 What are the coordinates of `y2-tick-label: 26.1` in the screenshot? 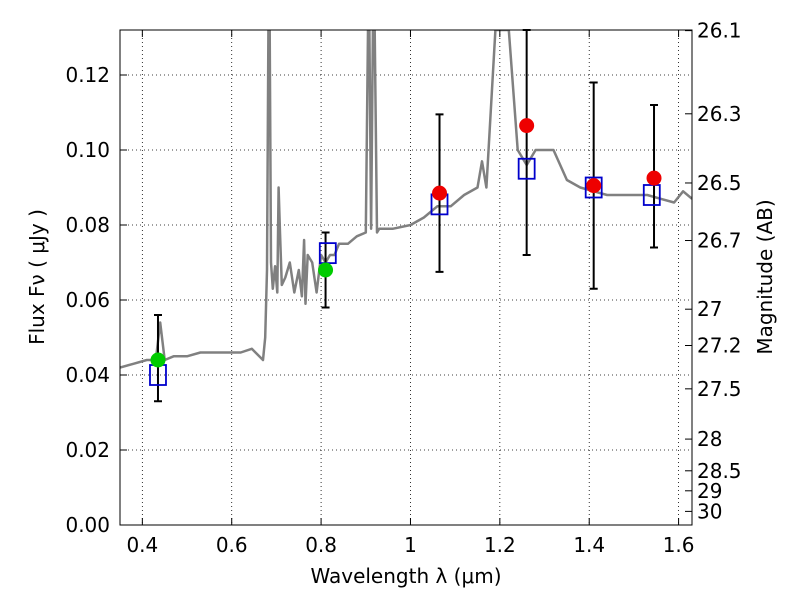 It's located at (719, 31).